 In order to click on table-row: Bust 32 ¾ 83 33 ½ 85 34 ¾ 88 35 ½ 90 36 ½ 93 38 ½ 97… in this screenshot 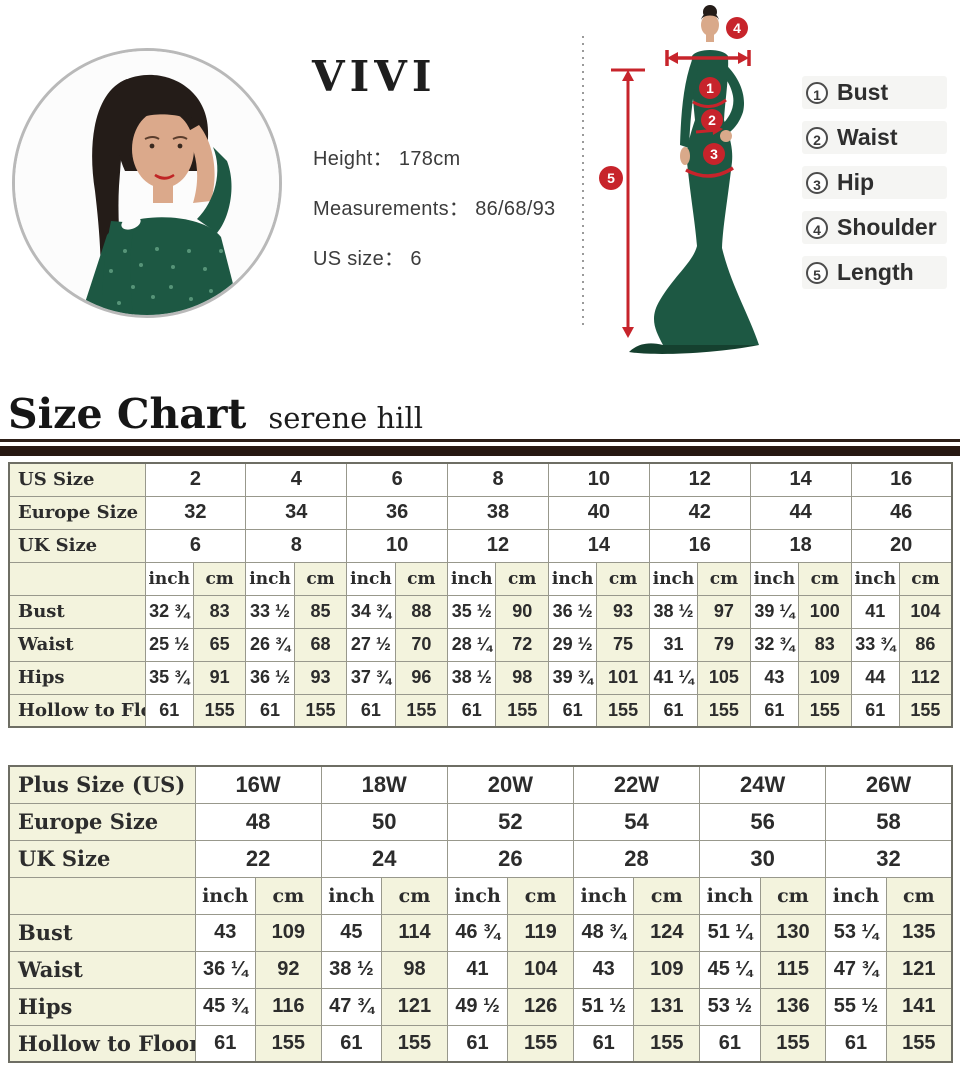, I will do `click(480, 611)`.